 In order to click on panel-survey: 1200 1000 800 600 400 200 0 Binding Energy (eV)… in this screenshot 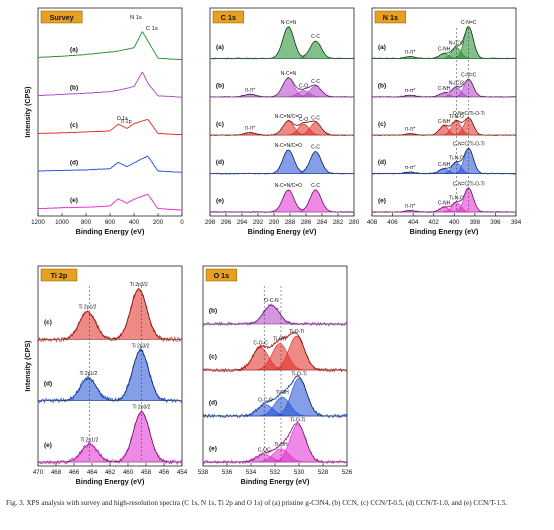, I will do `click(103, 121)`.